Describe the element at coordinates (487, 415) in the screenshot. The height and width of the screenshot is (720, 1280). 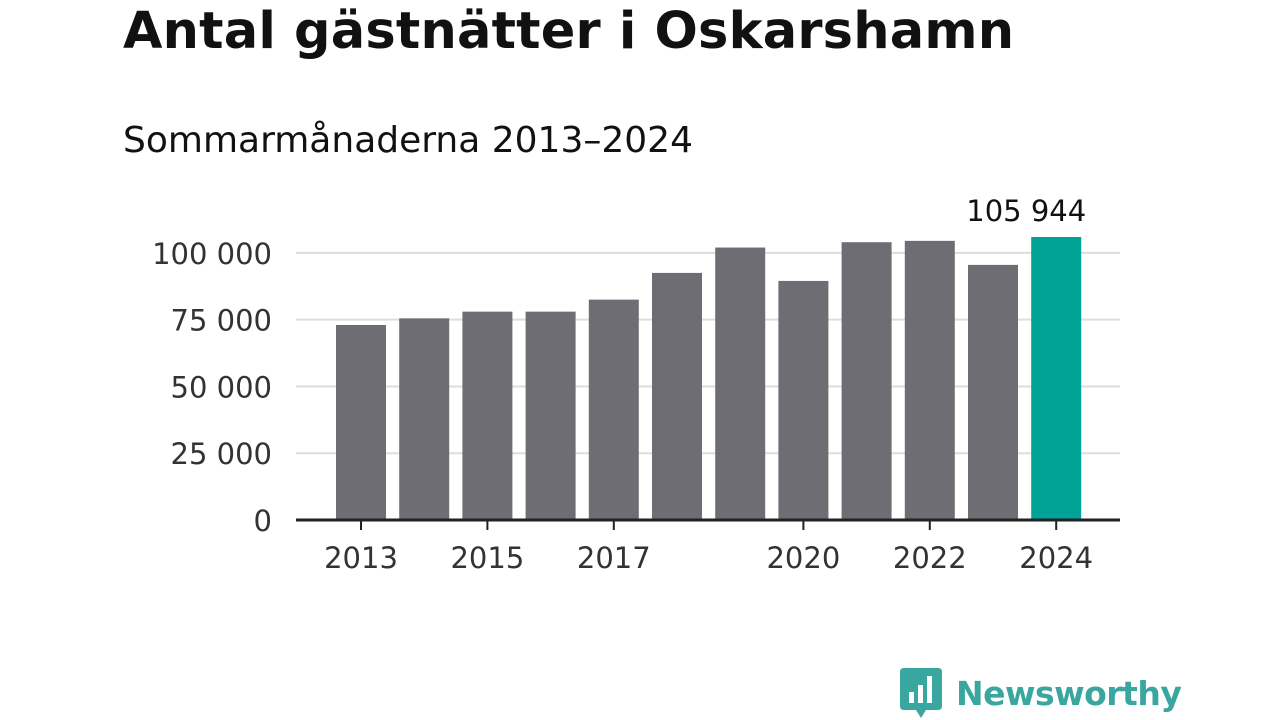
I see `bar-2015` at that location.